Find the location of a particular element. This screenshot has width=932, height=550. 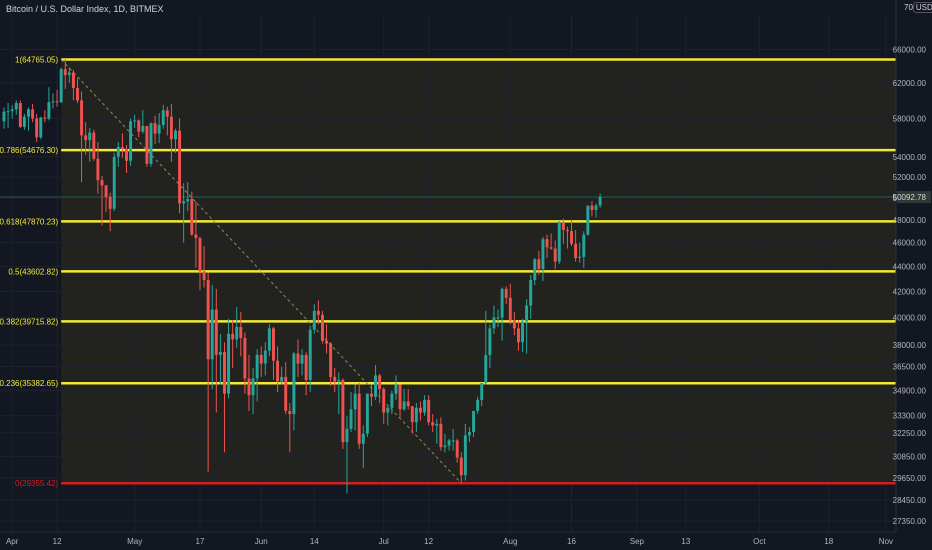

price-tick-label: 40000.00 is located at coordinates (910, 318).